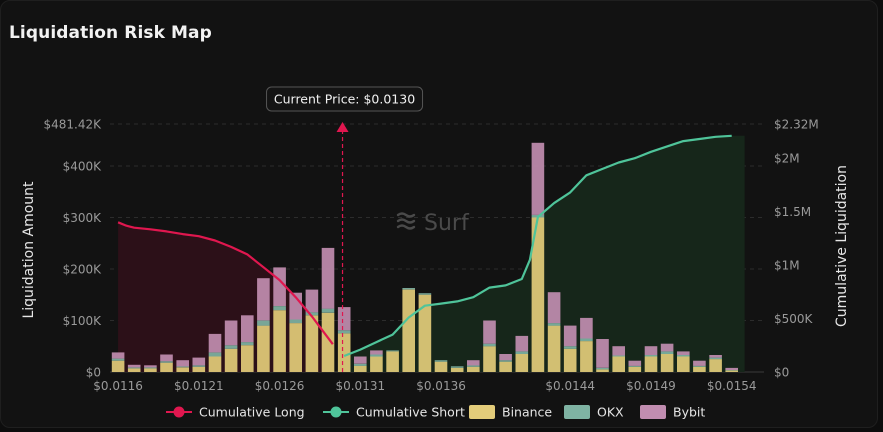  I want to click on x-tick-label: $0.0121, so click(199, 386).